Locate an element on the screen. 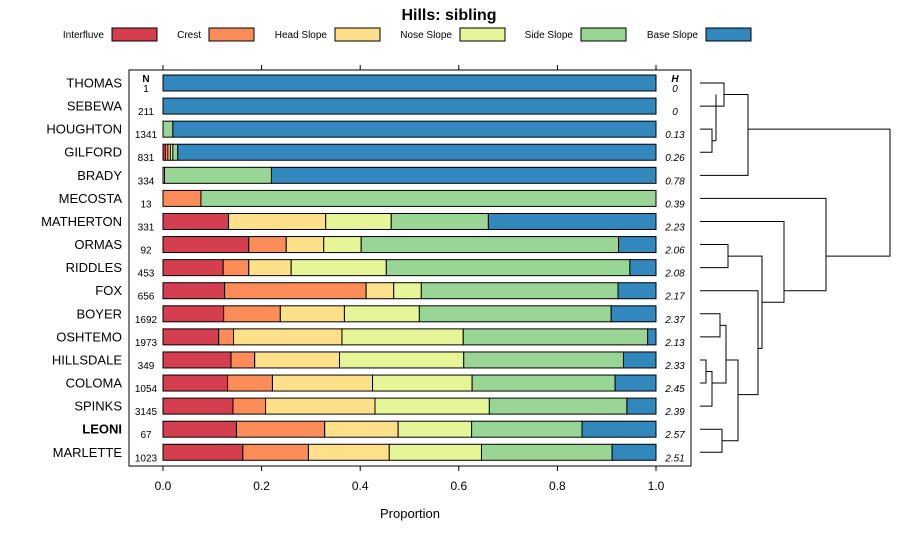 This screenshot has width=900, height=540. soil-label-thomas: THOMAS is located at coordinates (94, 83).